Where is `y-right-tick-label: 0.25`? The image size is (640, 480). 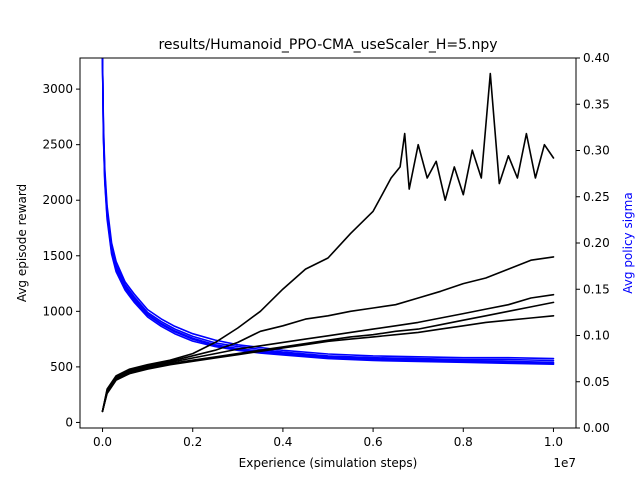
y-right-tick-label: 0.25 is located at coordinates (596, 197).